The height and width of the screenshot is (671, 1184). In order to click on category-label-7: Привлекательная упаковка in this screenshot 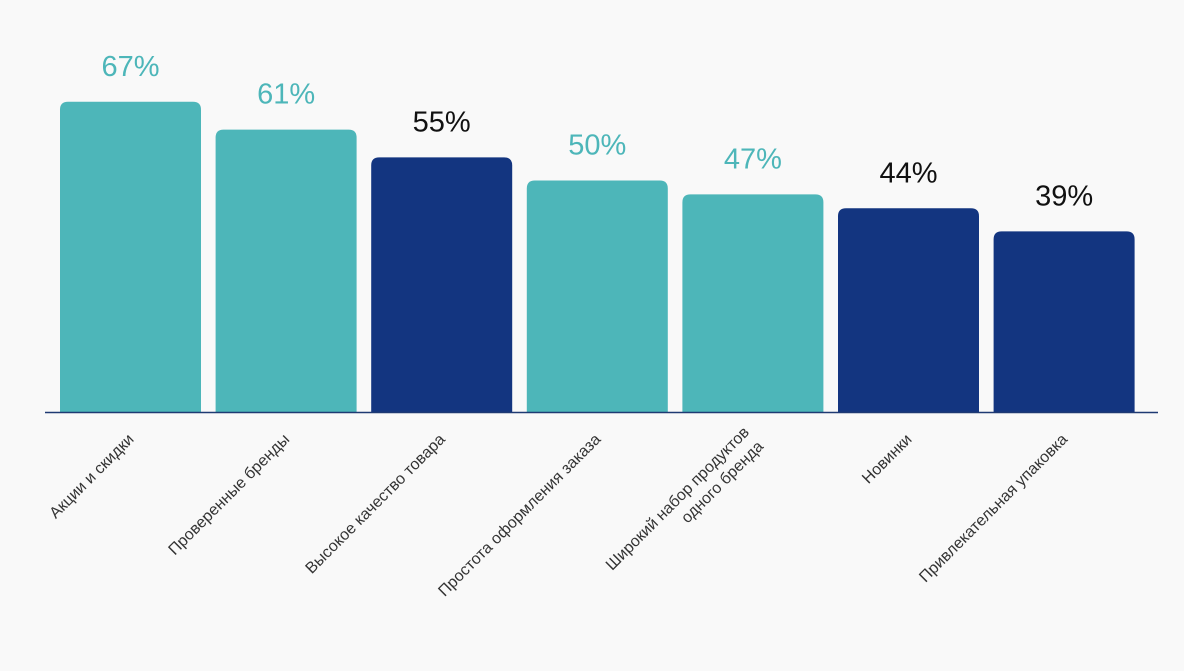, I will do `click(993, 508)`.